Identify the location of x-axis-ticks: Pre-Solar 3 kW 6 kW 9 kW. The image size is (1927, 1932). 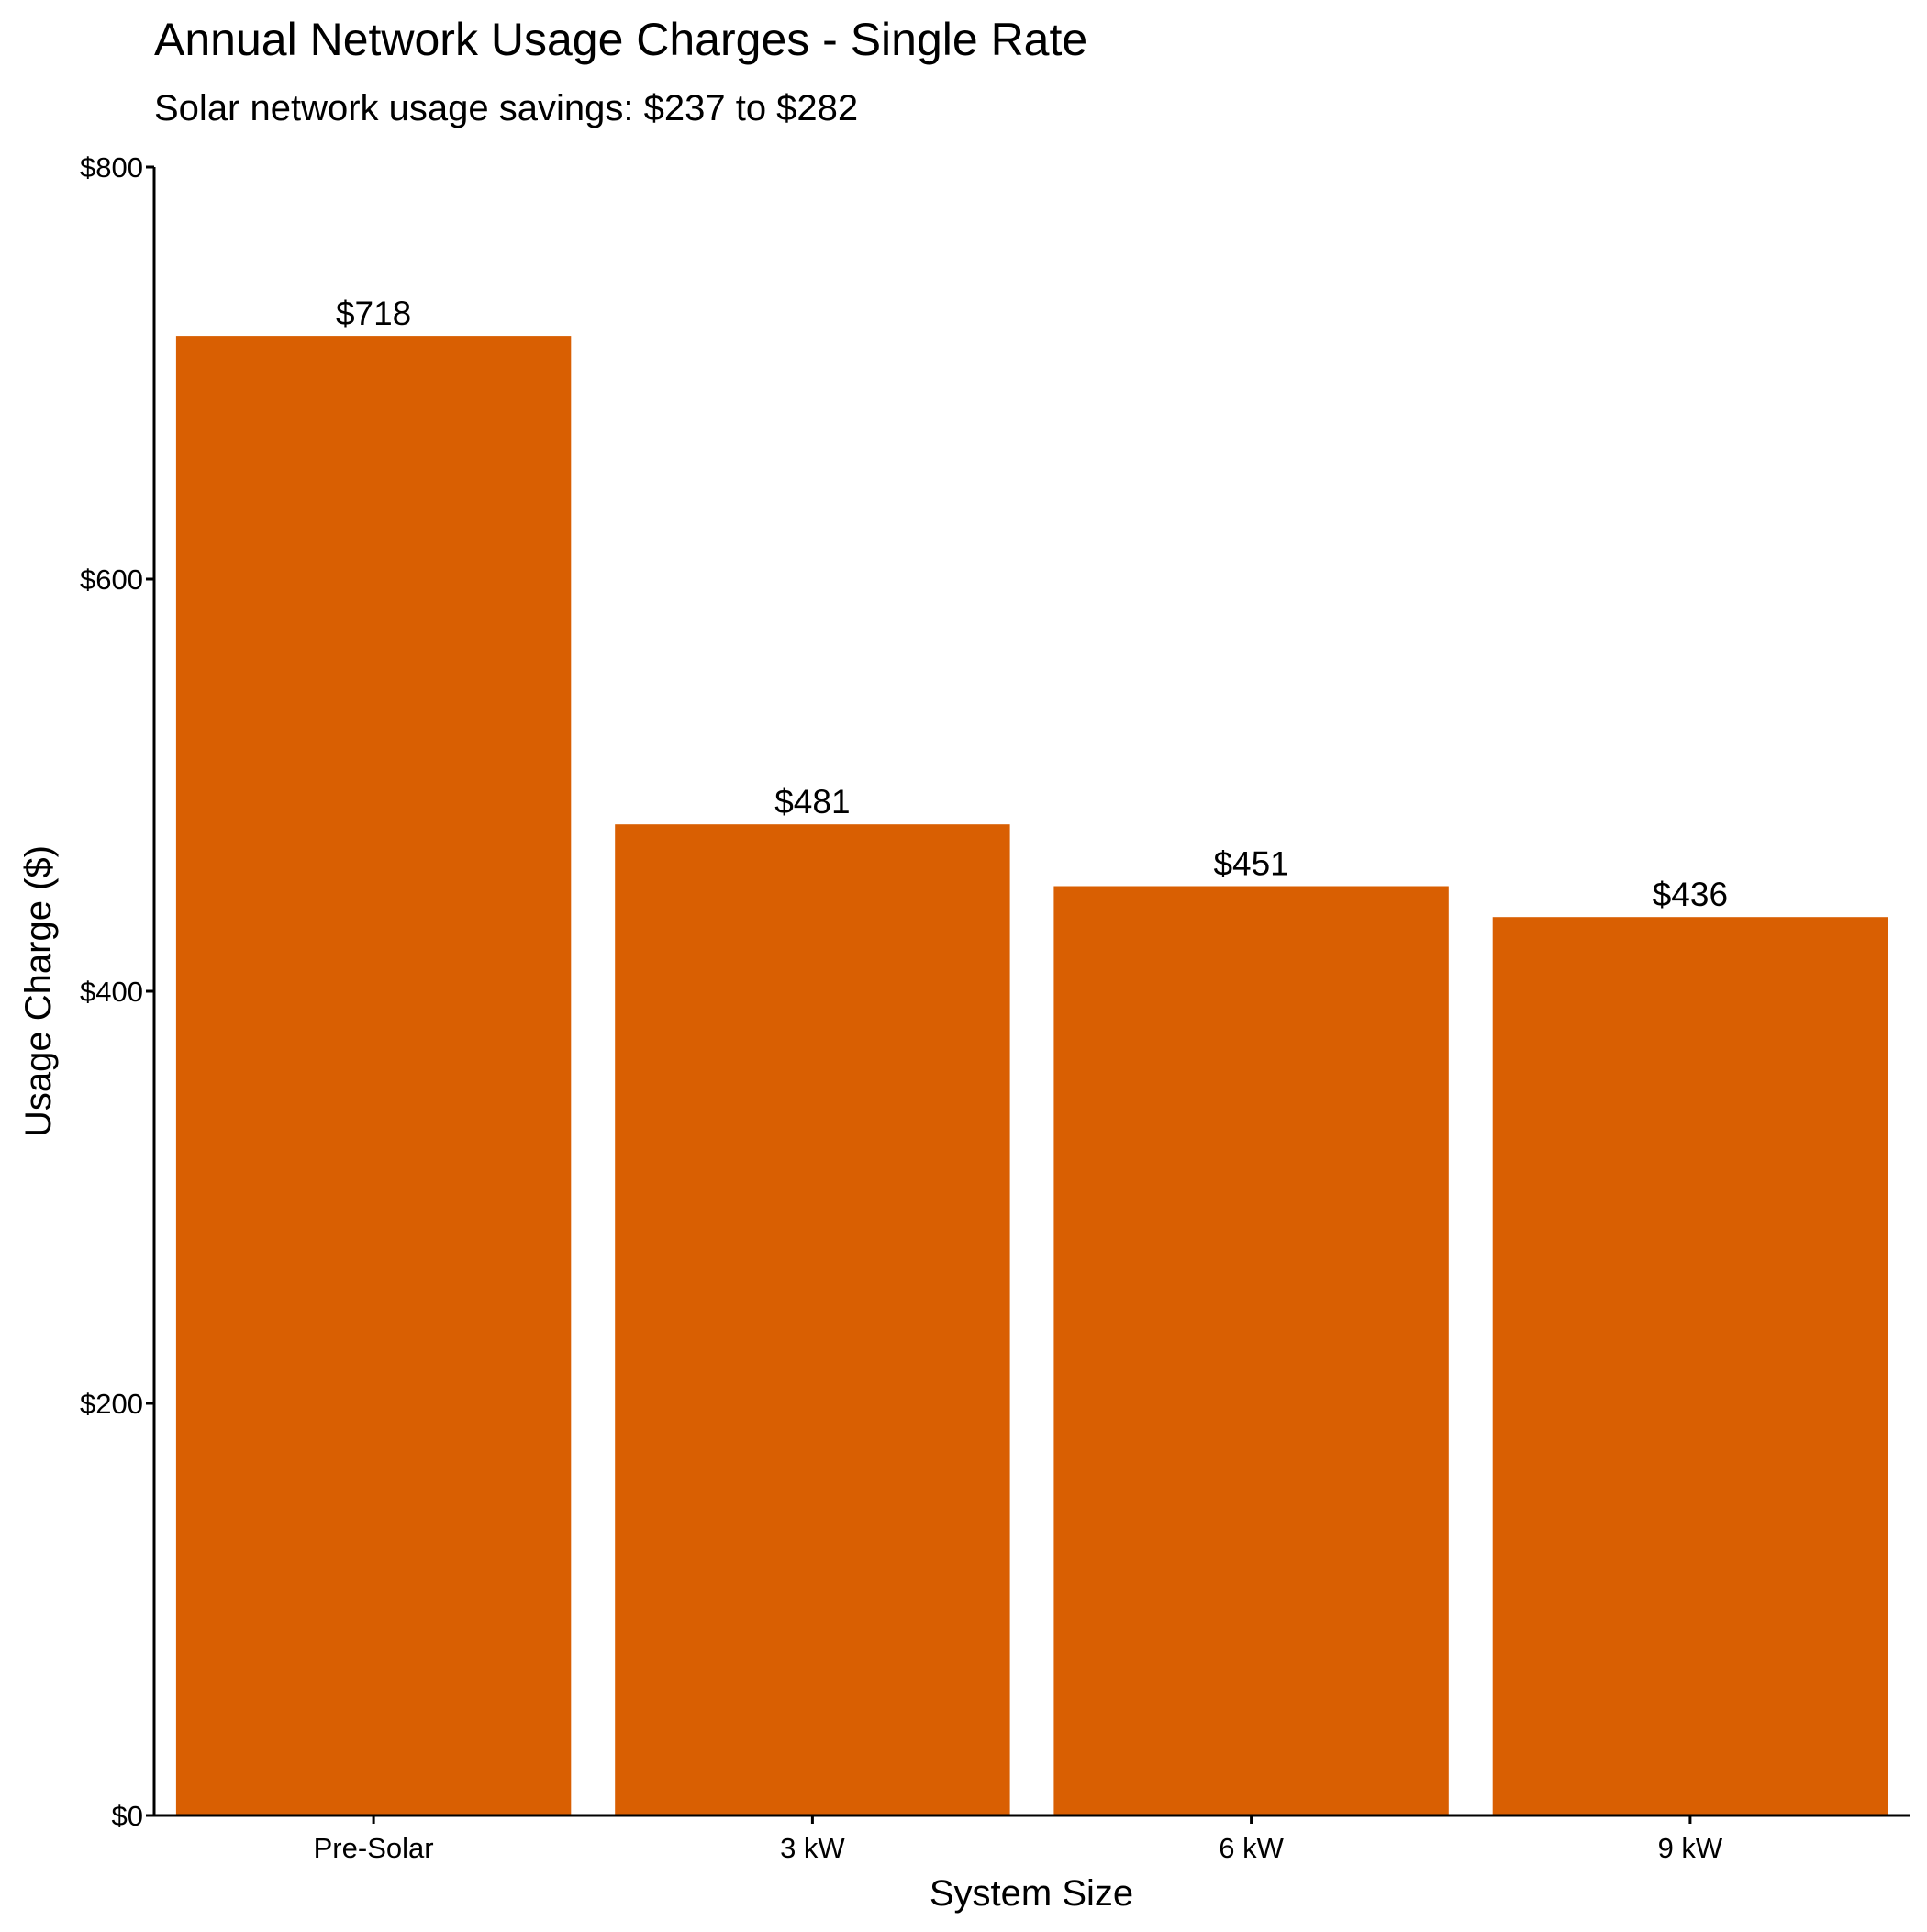
(1018, 1839).